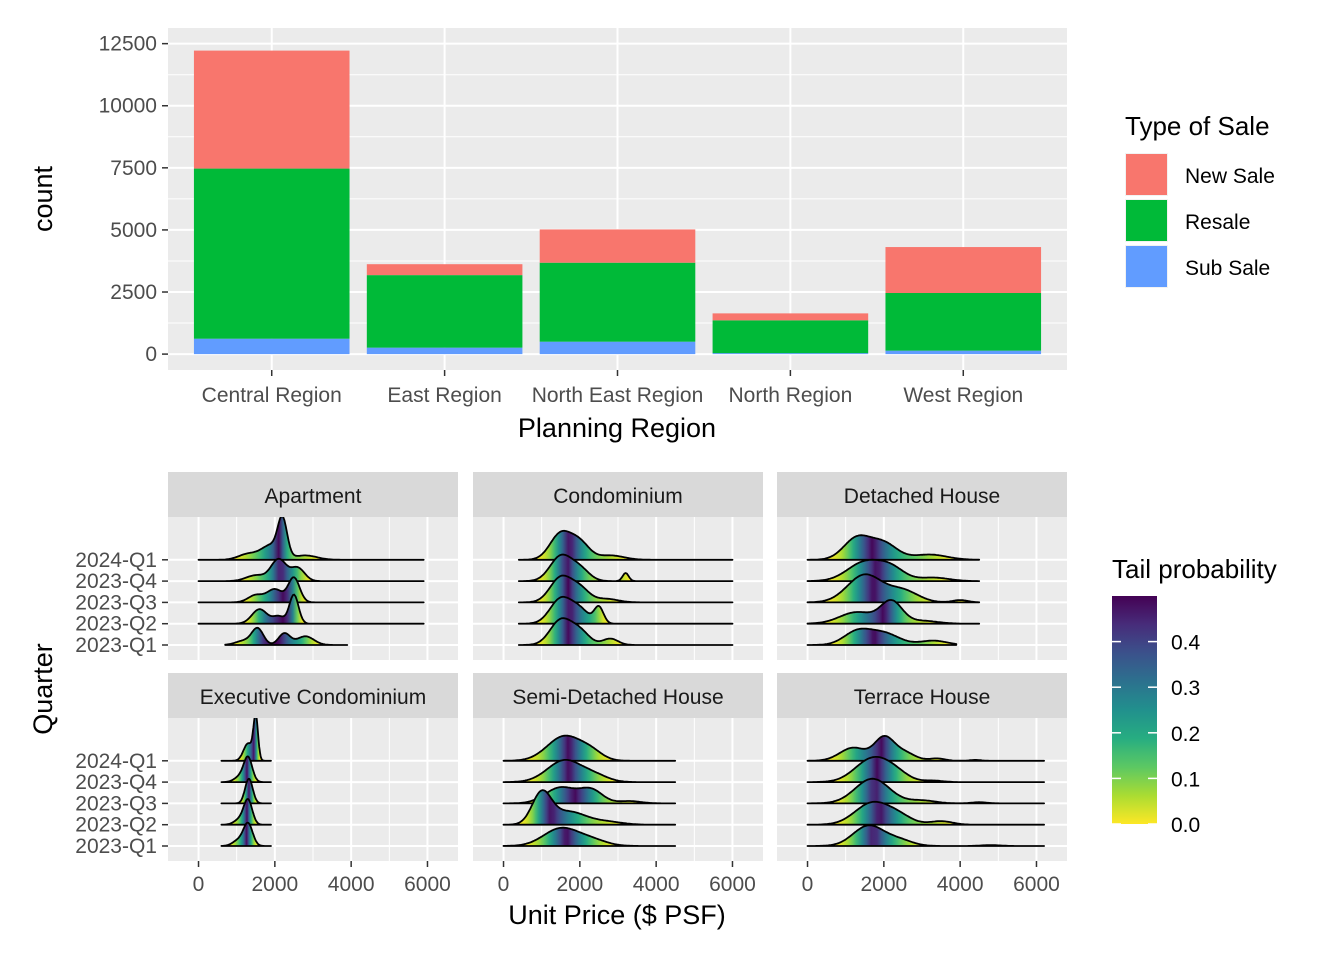 The width and height of the screenshot is (1344, 960). I want to click on facet-terrace-house: Terrace House 0 2000 4000 6000, so click(922, 784).